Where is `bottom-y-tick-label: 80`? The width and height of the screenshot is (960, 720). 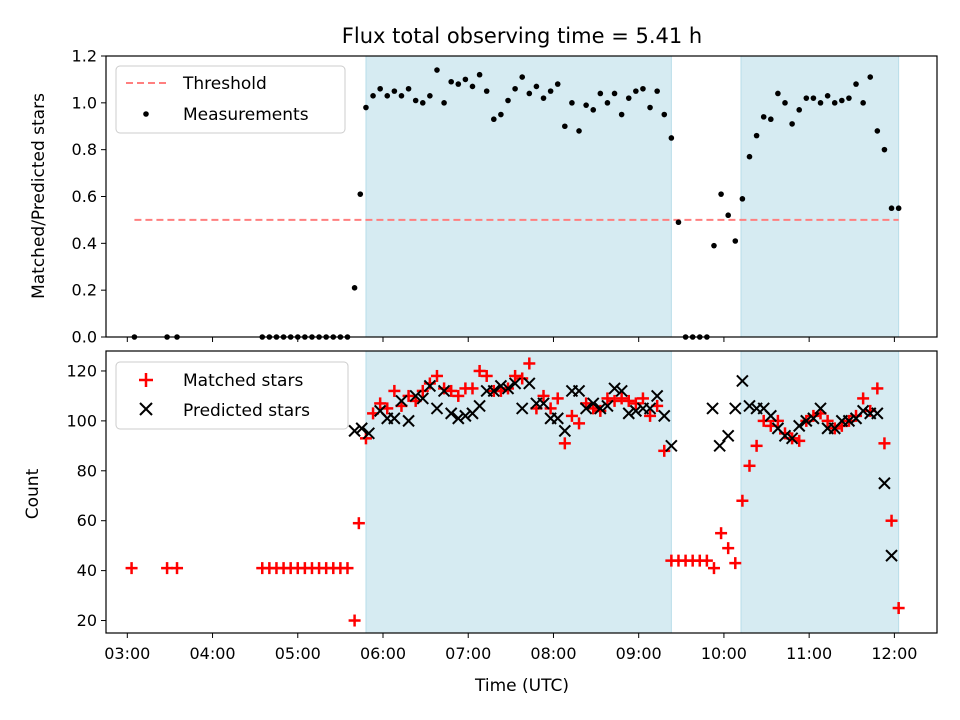 bottom-y-tick-label: 80 is located at coordinates (87, 470).